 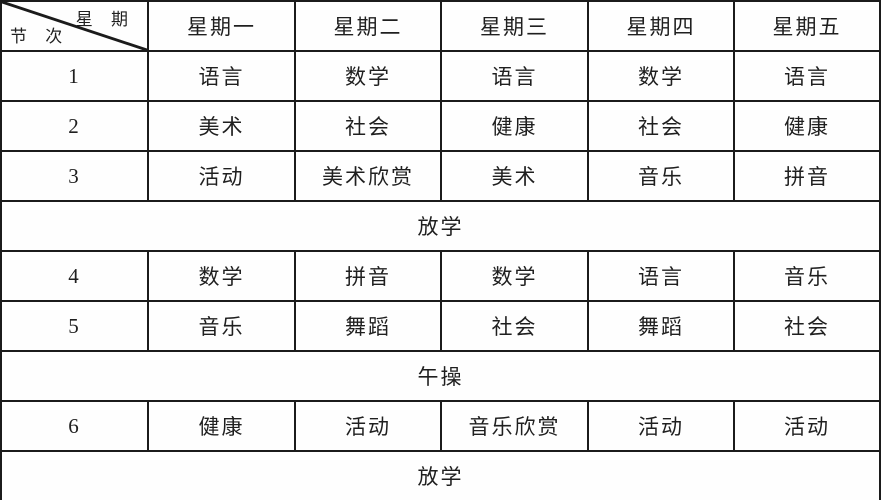 I want to click on period-number: 6, so click(x=74, y=426).